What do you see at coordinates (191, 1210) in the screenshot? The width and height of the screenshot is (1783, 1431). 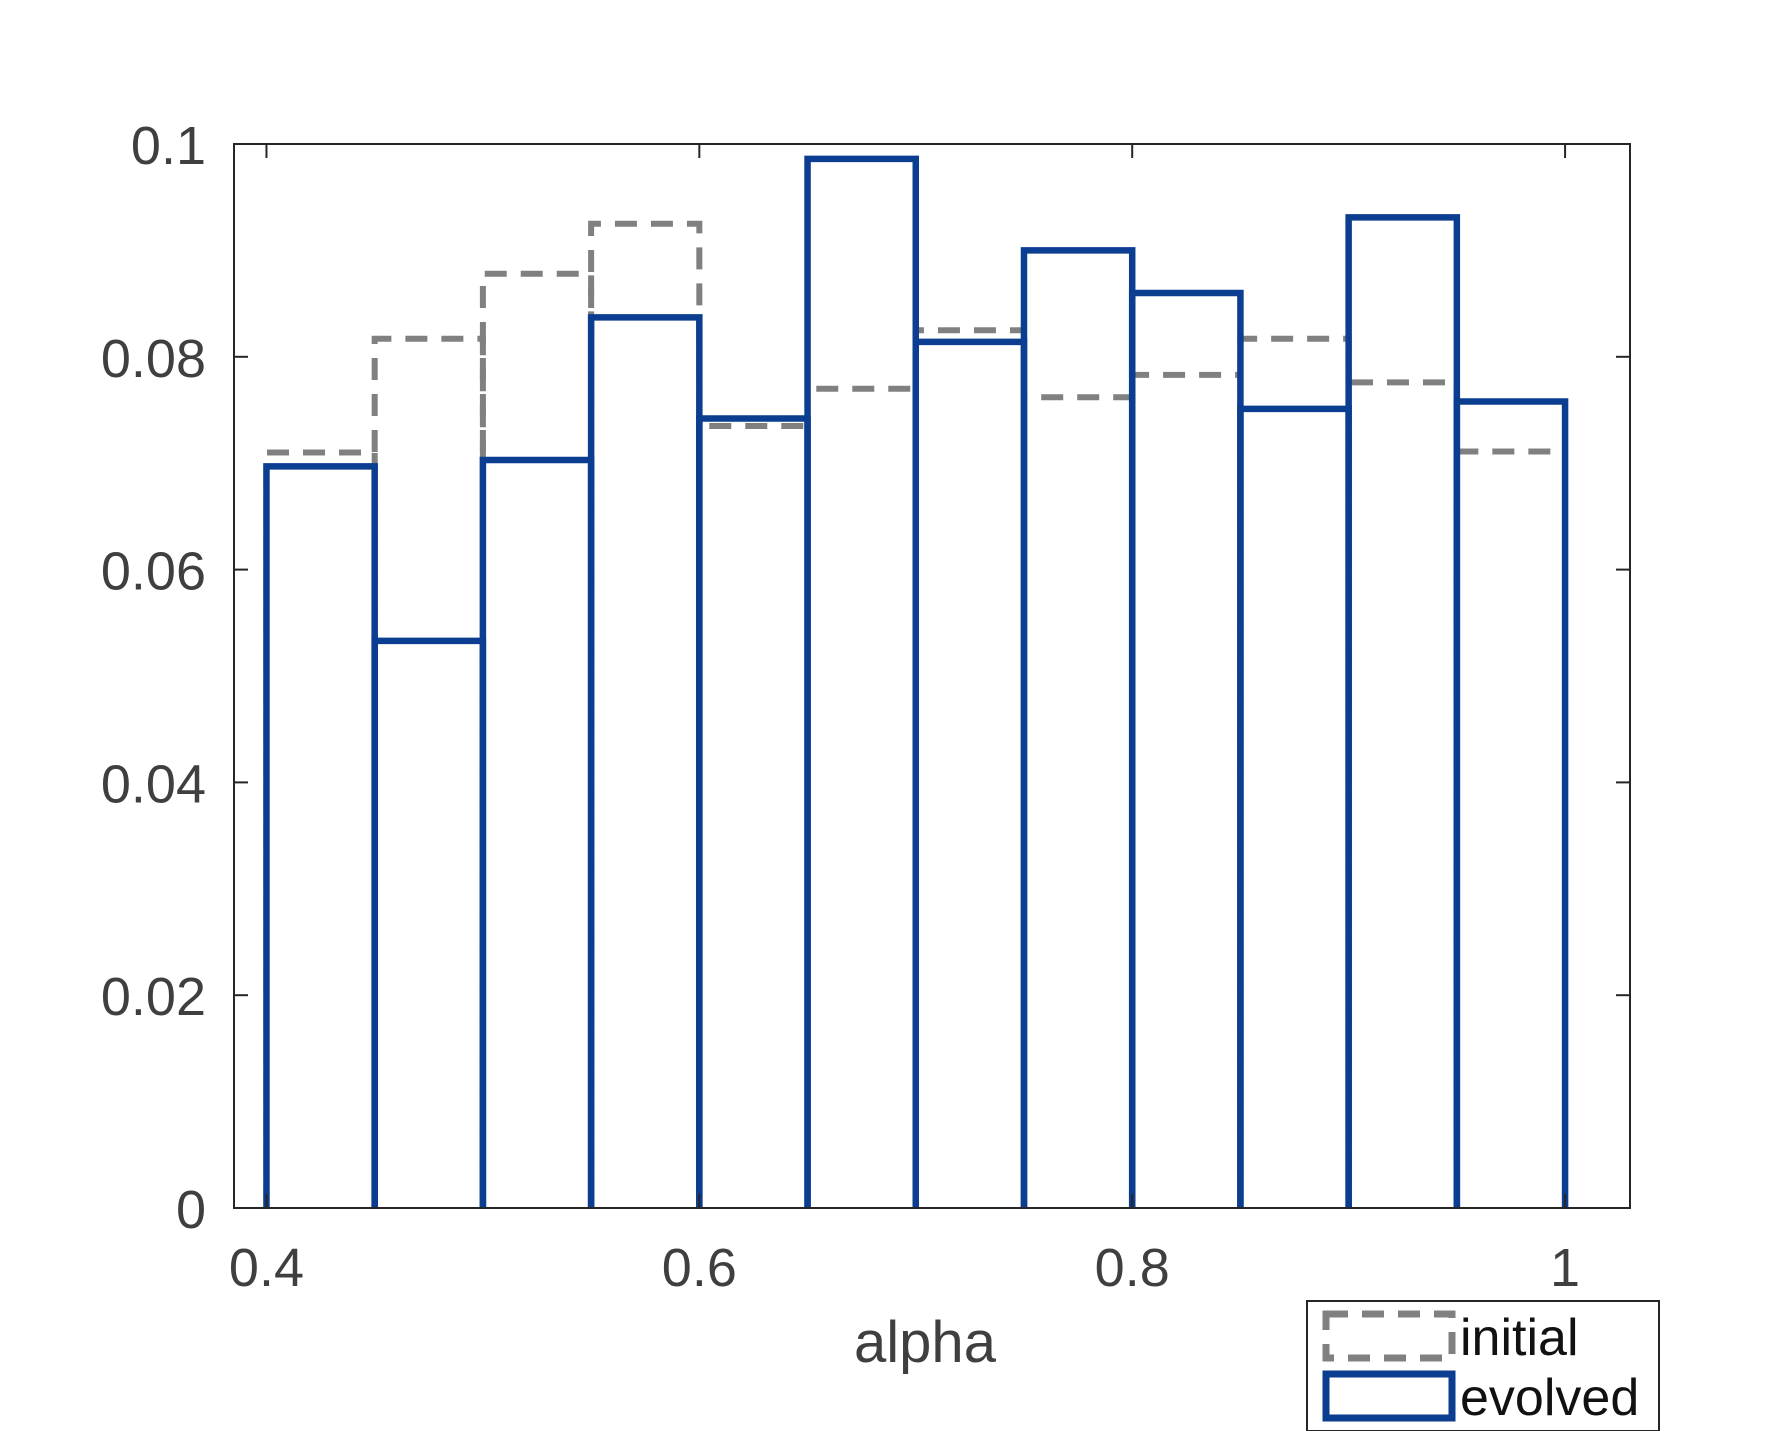 I see `y-tick-label: 0` at bounding box center [191, 1210].